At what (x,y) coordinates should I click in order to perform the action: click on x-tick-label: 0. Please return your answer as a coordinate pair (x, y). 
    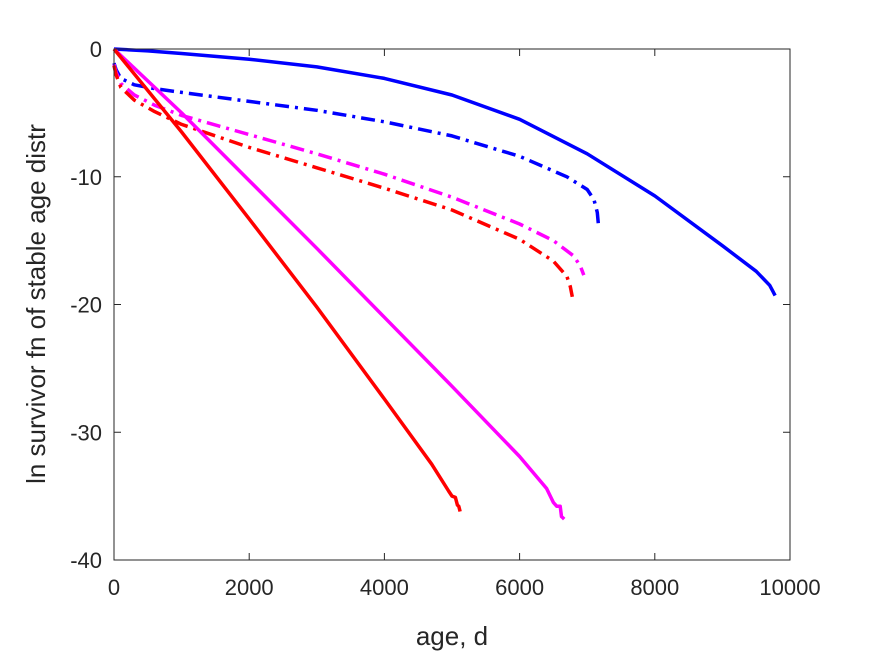
    Looking at the image, I should click on (114, 587).